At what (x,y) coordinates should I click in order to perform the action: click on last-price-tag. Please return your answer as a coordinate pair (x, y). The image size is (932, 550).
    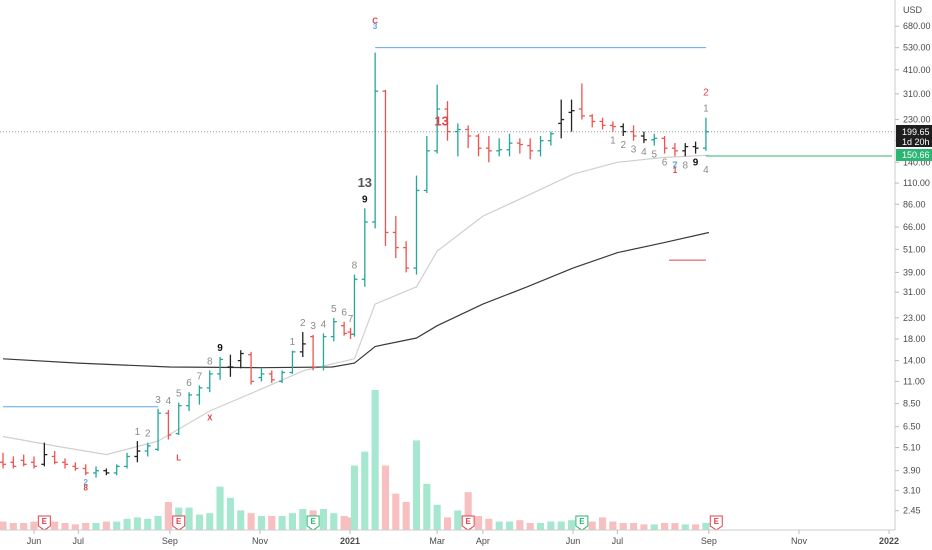
    Looking at the image, I should click on (914, 136).